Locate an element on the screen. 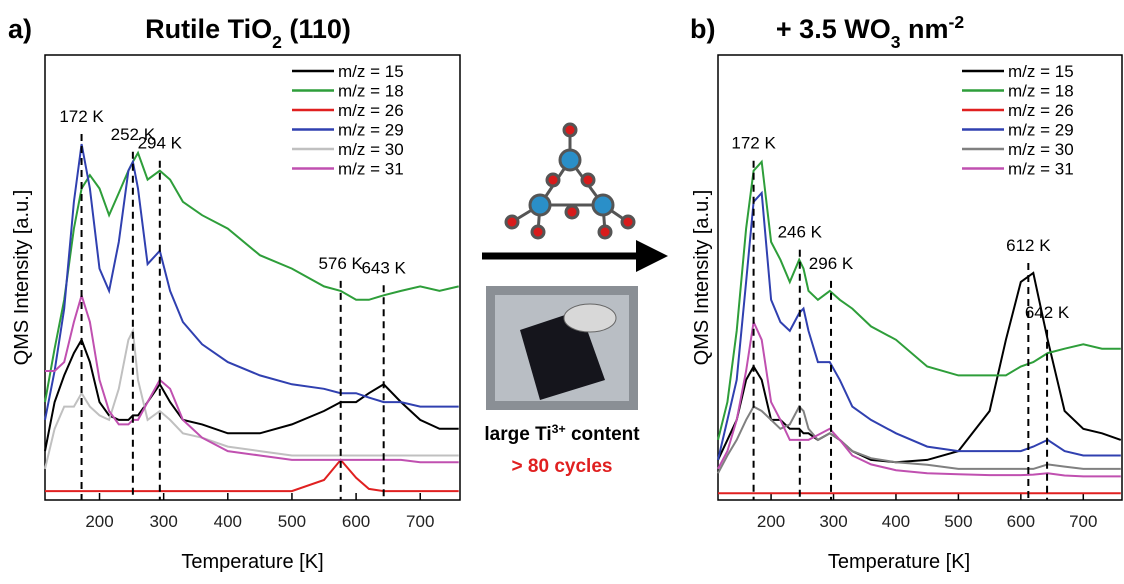 The image size is (1124, 584). chart-title: + 3.5 WO3 nm-2 is located at coordinates (870, 32).